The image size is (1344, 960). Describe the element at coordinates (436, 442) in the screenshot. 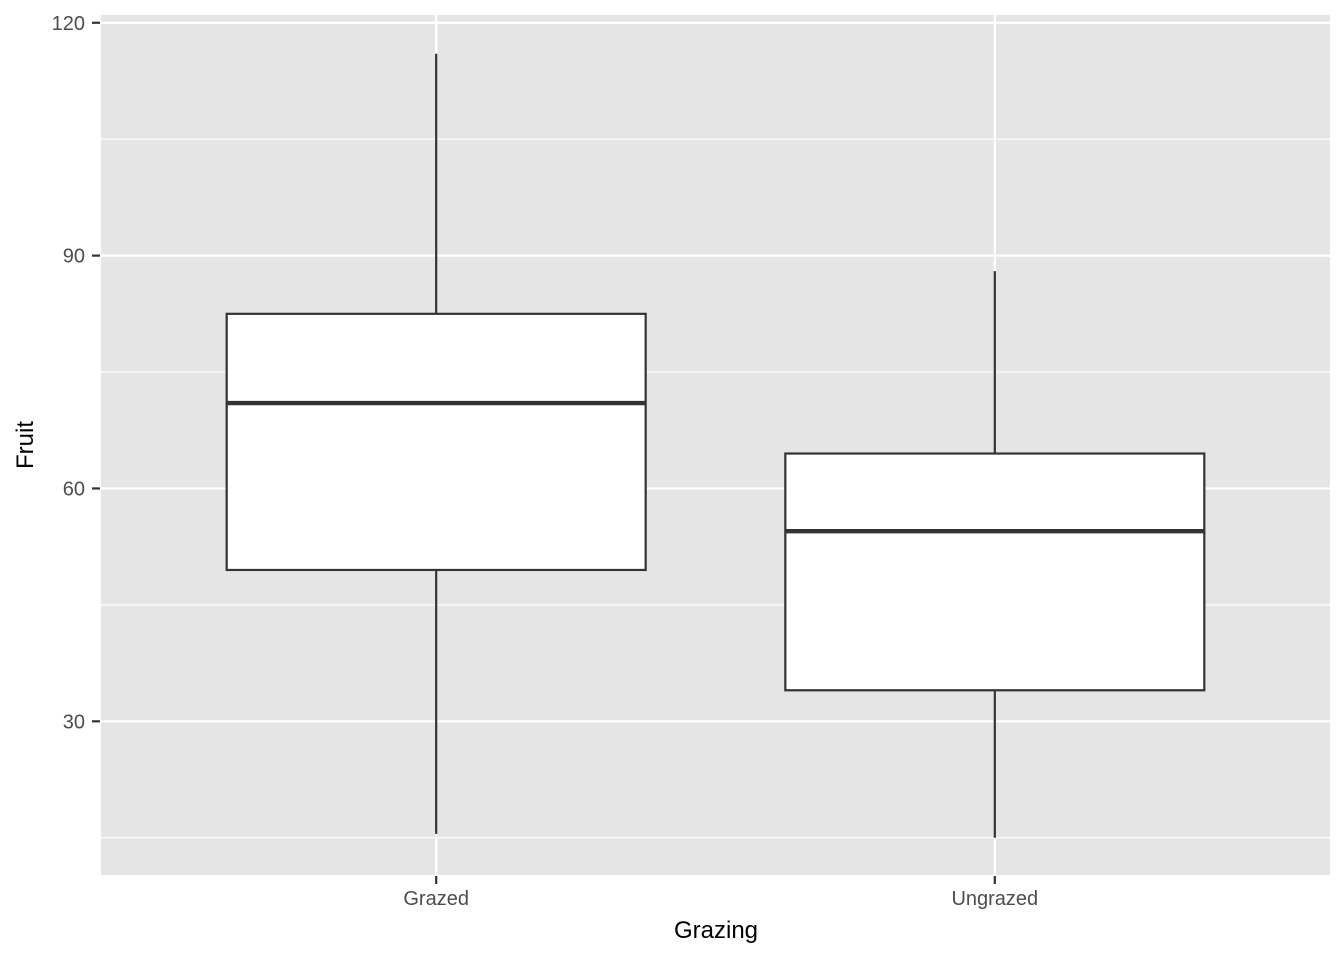

I see `box-grazed` at that location.